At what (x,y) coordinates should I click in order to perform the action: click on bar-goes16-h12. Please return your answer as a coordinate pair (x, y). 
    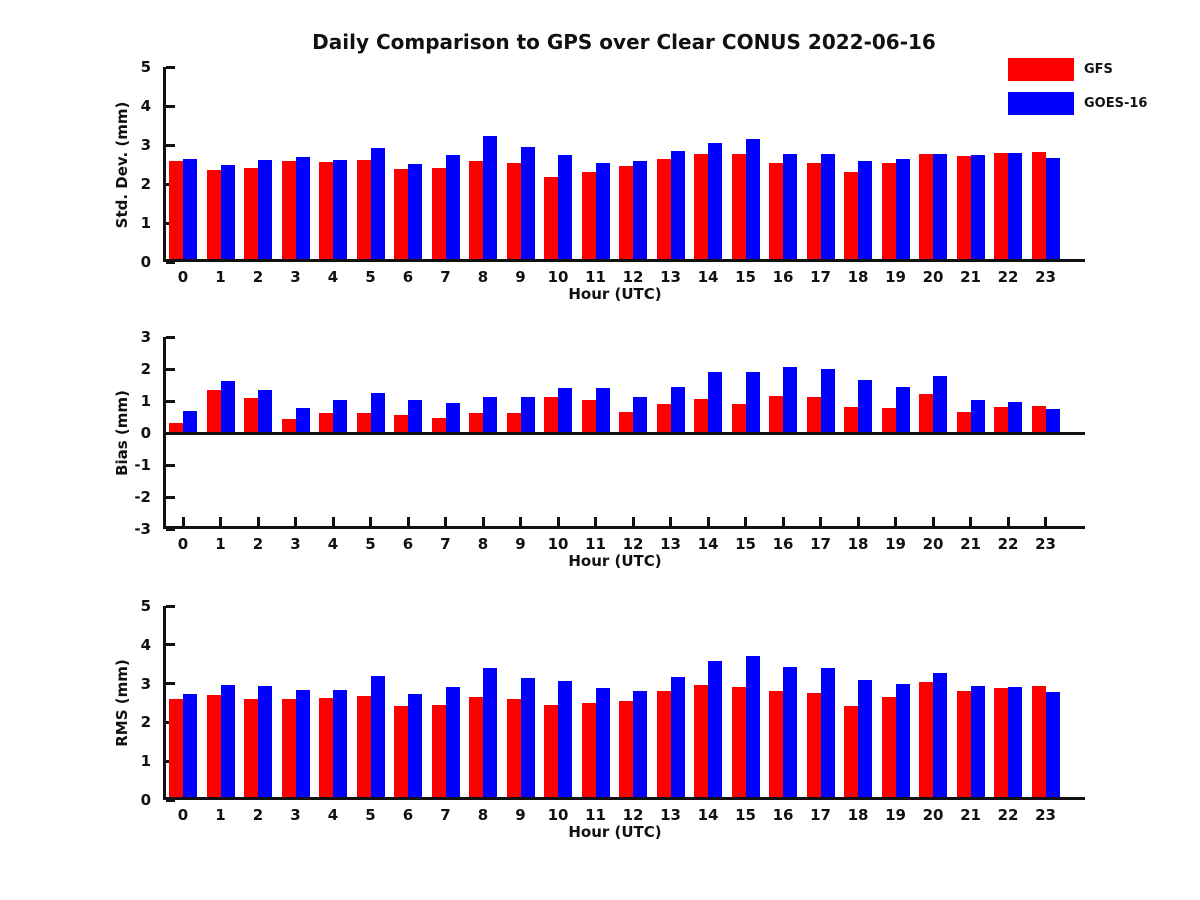
    Looking at the image, I should click on (640, 745).